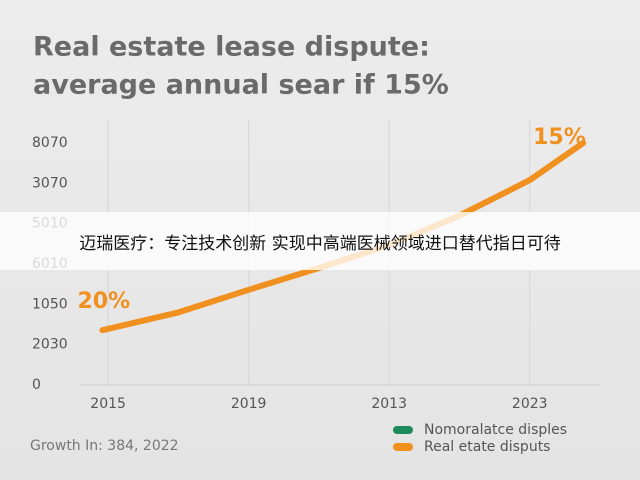  I want to click on footnote: Growth In: 384, 2022, so click(104, 446).